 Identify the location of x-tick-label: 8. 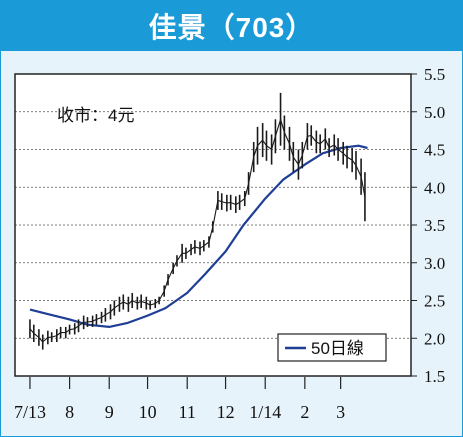
(69, 412).